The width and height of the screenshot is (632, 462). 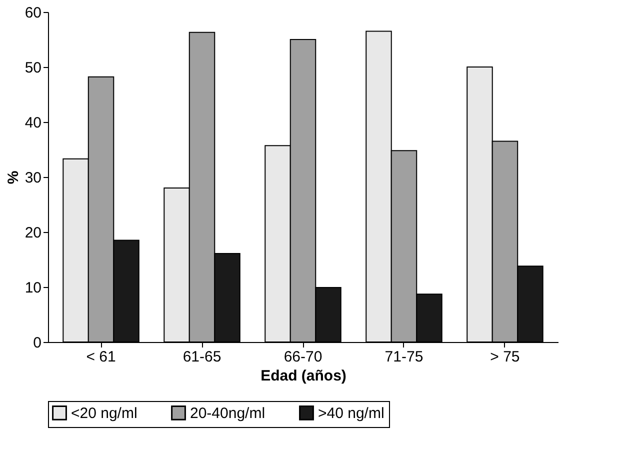 What do you see at coordinates (404, 357) in the screenshot?
I see `x-tick-label: 71-75` at bounding box center [404, 357].